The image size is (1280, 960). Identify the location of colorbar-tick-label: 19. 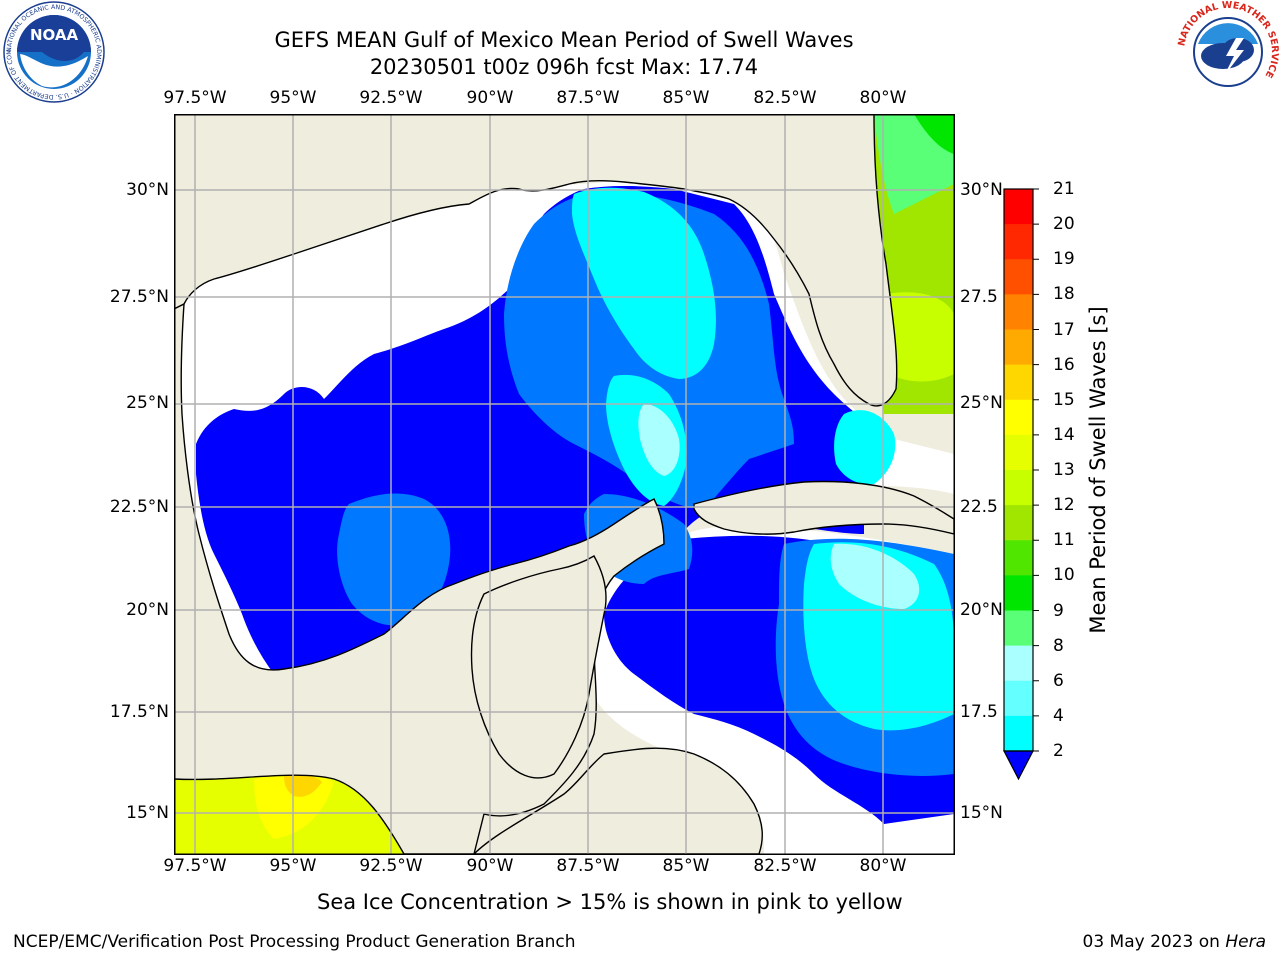
(1064, 259).